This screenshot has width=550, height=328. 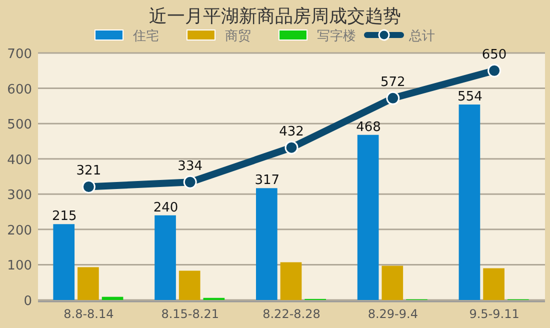 What do you see at coordinates (64, 216) in the screenshot?
I see `data-label: 215` at bounding box center [64, 216].